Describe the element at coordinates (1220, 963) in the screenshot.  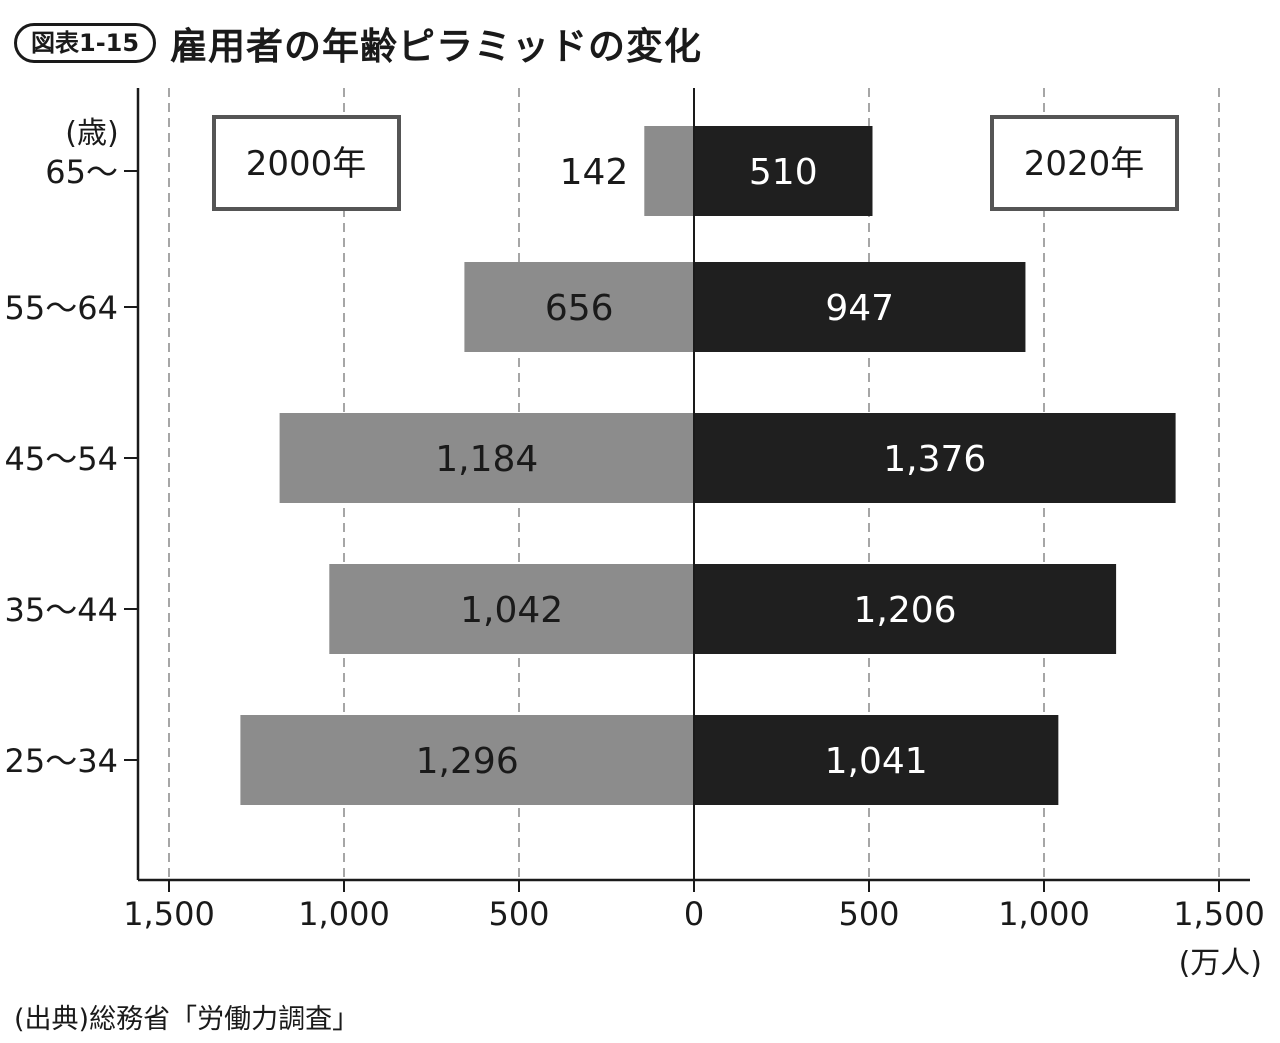
I see `x-unit-label: (万人)` at that location.